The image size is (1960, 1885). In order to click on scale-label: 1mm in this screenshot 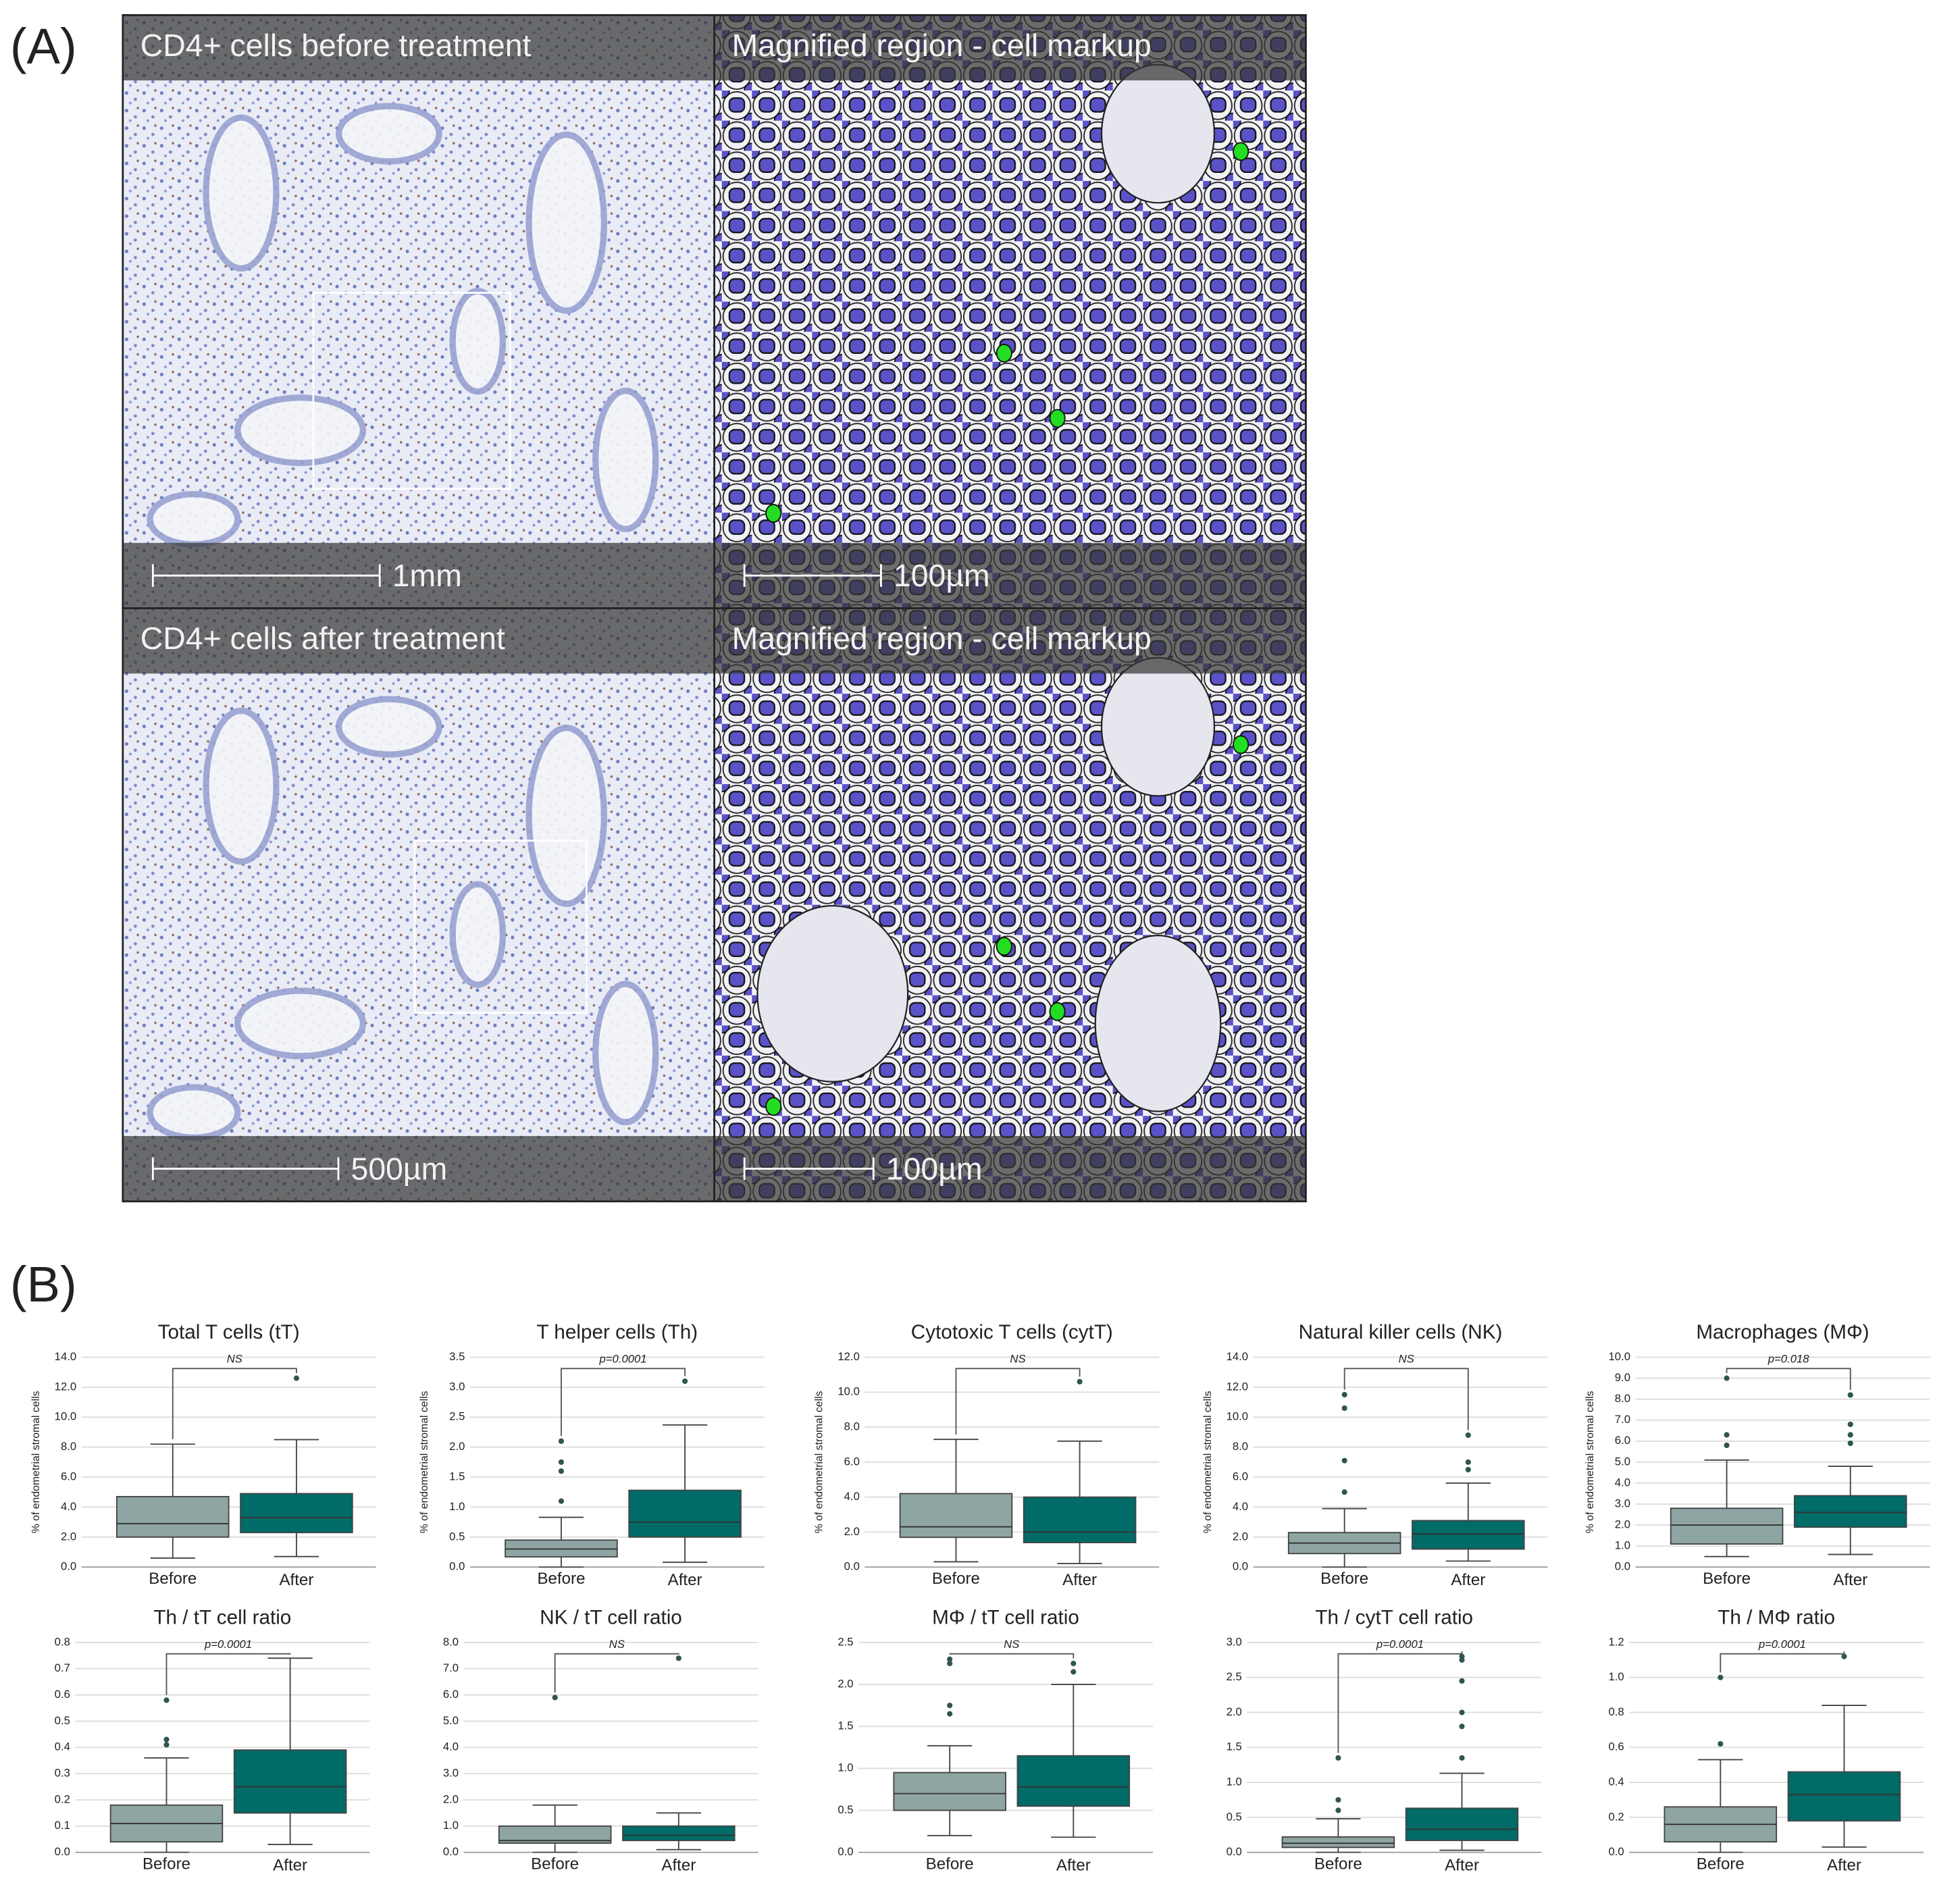, I will do `click(427, 575)`.